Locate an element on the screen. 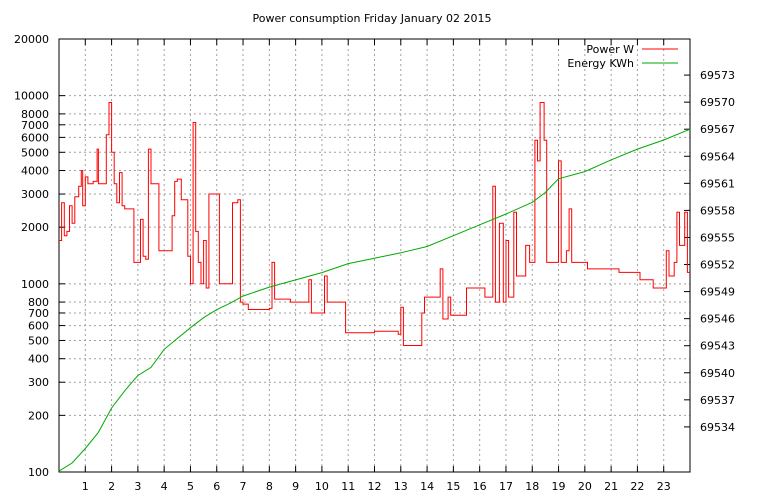  y2-tick-label: 69537 is located at coordinates (717, 400).